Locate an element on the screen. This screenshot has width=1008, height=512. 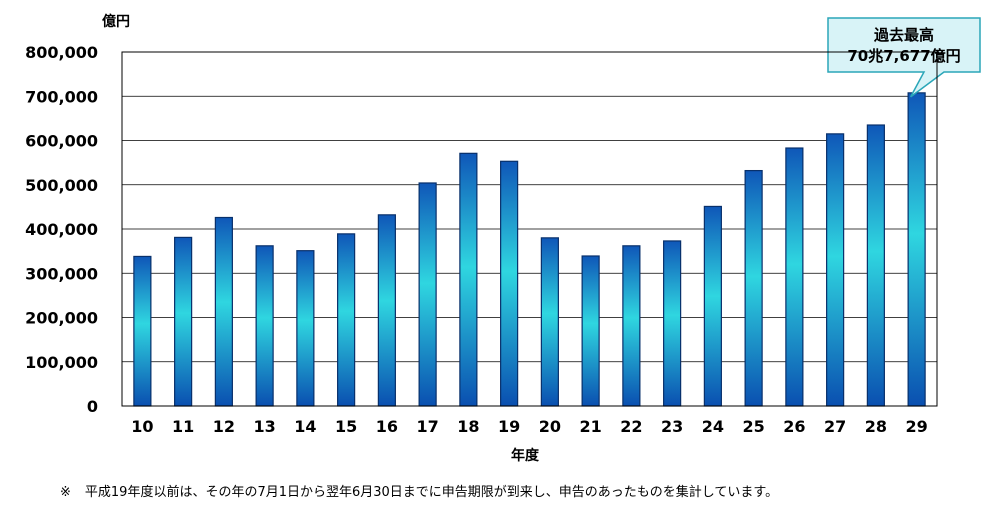
x-tick-label: 23 is located at coordinates (672, 426).